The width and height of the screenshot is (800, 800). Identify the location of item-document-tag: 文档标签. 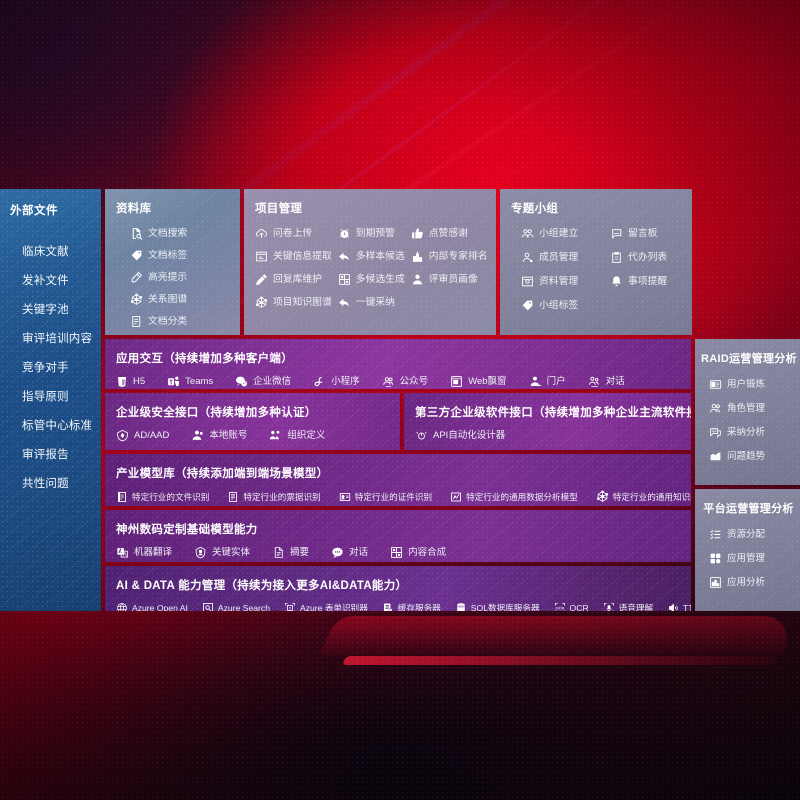
(173, 255).